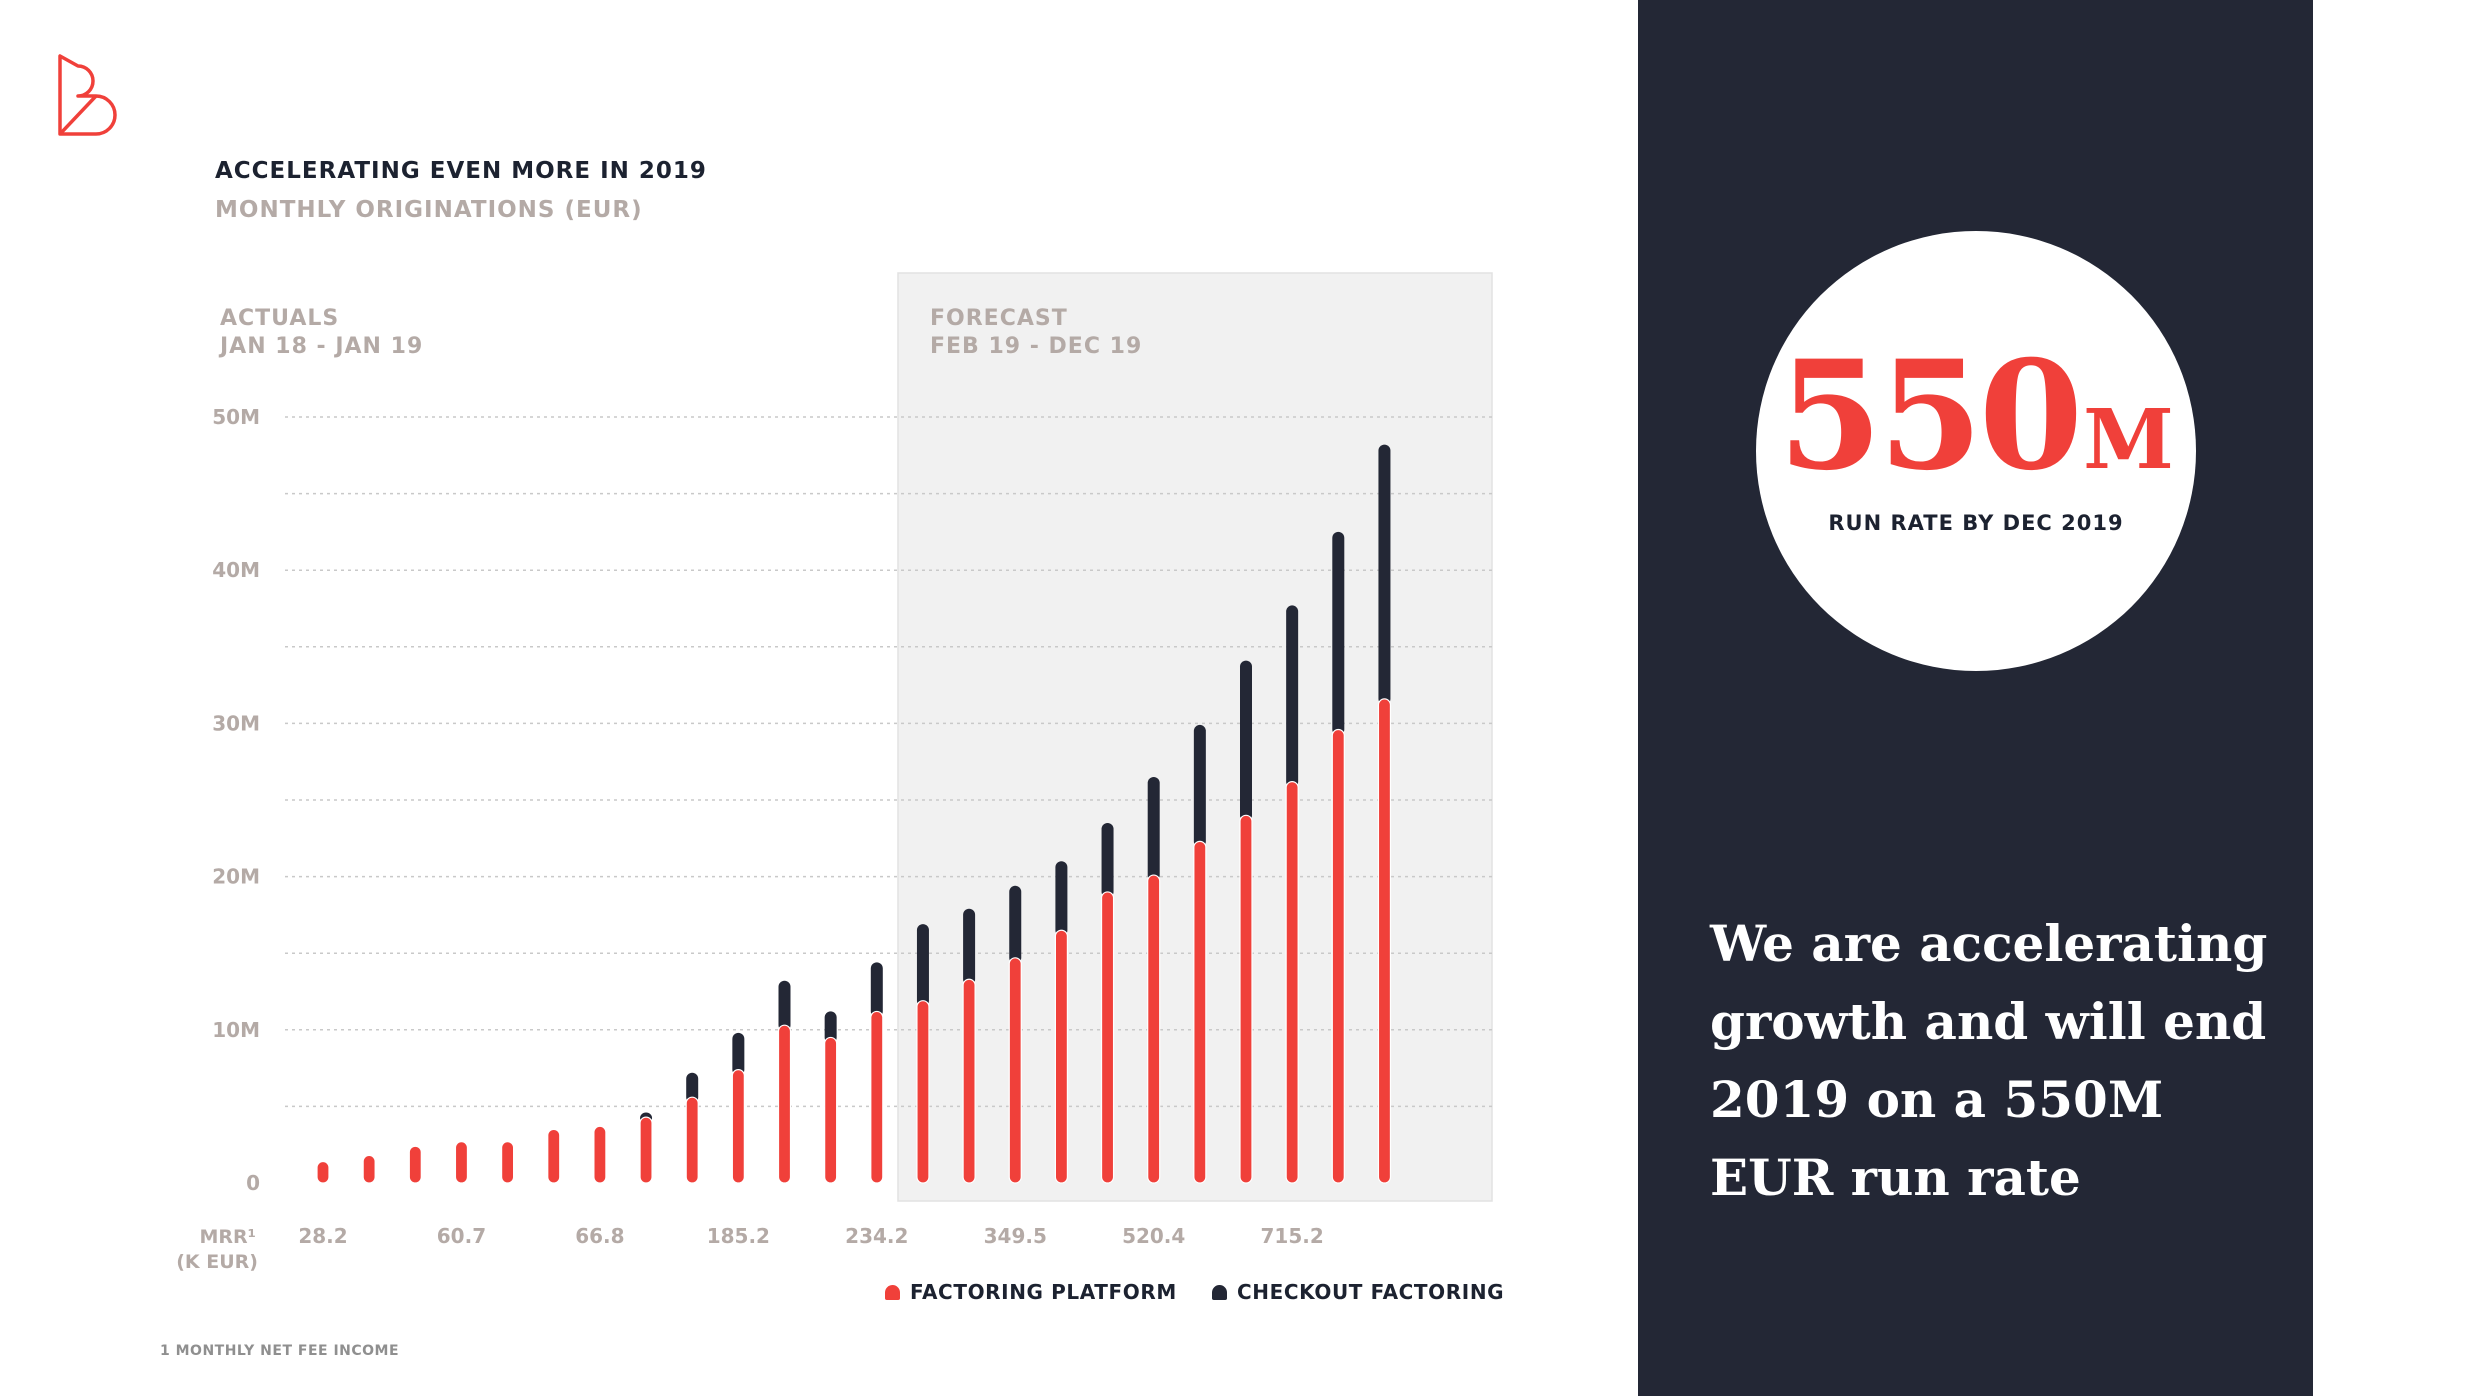  I want to click on legend-swatch-navy, so click(1219, 1292).